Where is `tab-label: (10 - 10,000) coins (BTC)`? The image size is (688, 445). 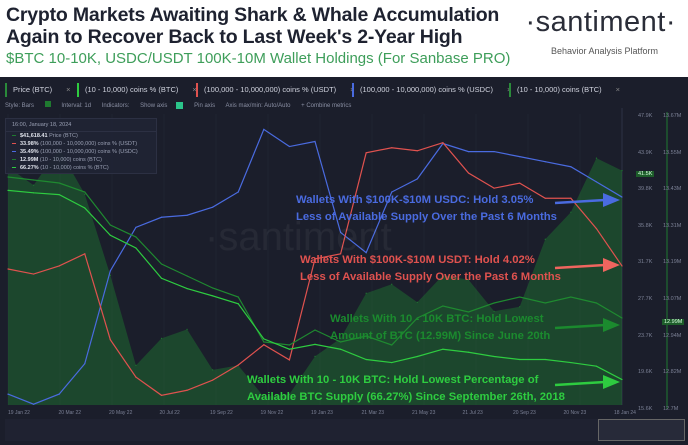
tab-label: (10 - 10,000) coins (BTC) is located at coordinates (559, 89).